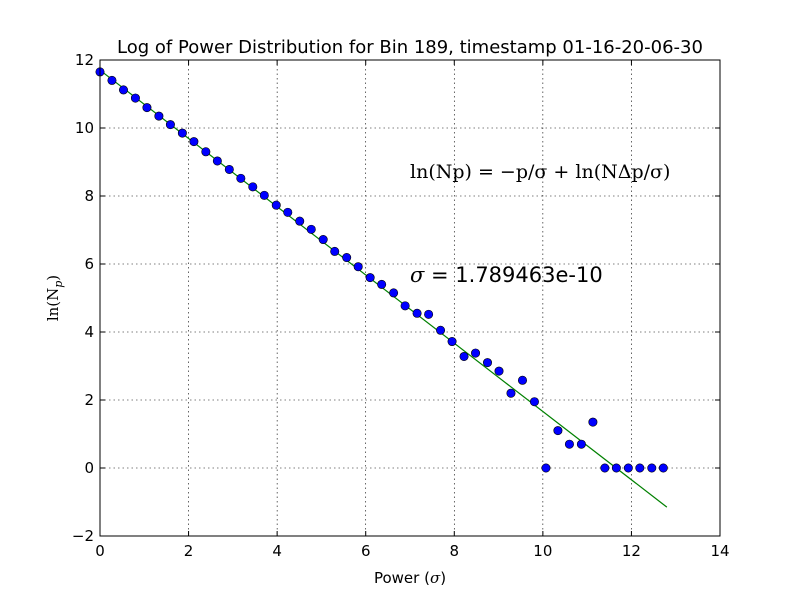 This screenshot has width=800, height=597. Describe the element at coordinates (540, 172) in the screenshot. I see `equation-annotation: ln(Np) = −p/σ + ln(NΔp/σ)` at that location.